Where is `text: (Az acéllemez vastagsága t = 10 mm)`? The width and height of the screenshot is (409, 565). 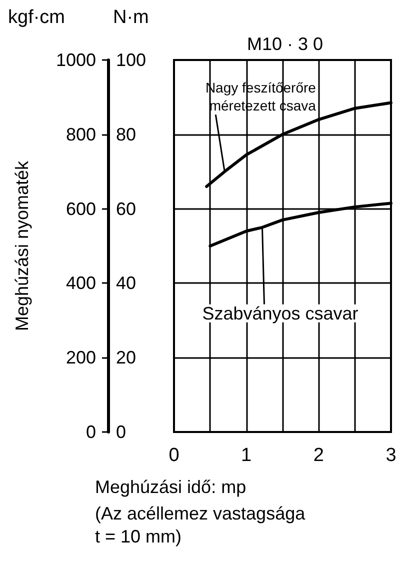 text: (Az acéllemez vastagsága t = 10 mm) is located at coordinates (202, 525).